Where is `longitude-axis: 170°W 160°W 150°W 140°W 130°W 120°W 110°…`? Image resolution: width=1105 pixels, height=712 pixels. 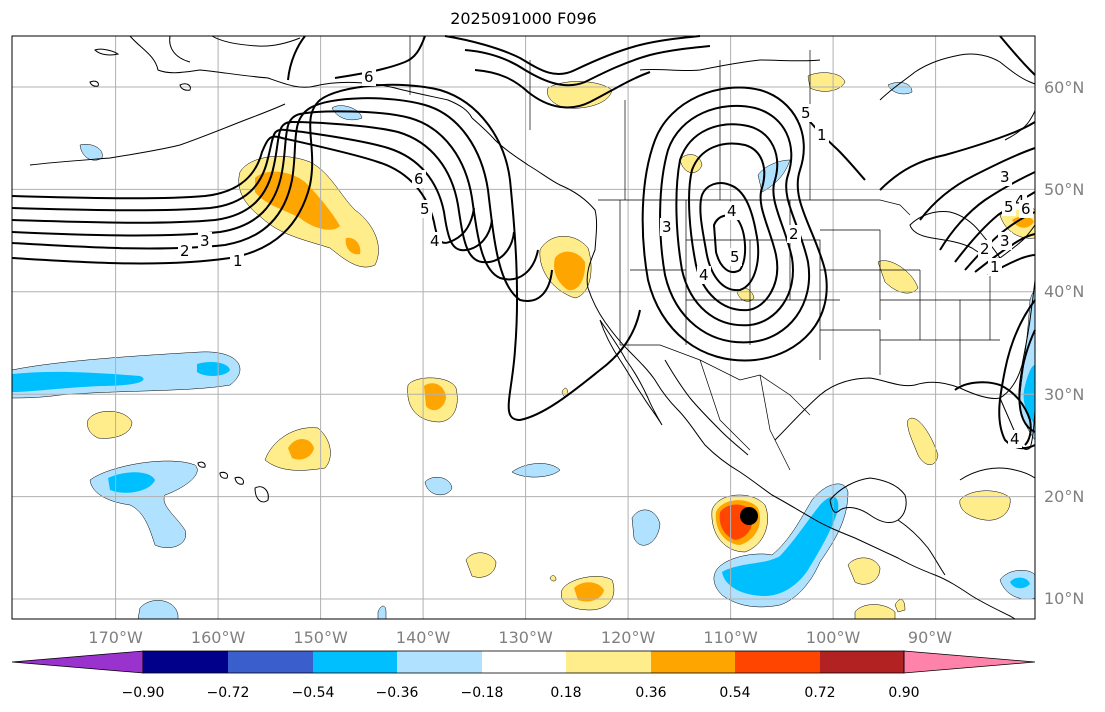 longitude-axis: 170°W 160°W 150°W 140°W 130°W 120°W 110°… is located at coordinates (520, 637).